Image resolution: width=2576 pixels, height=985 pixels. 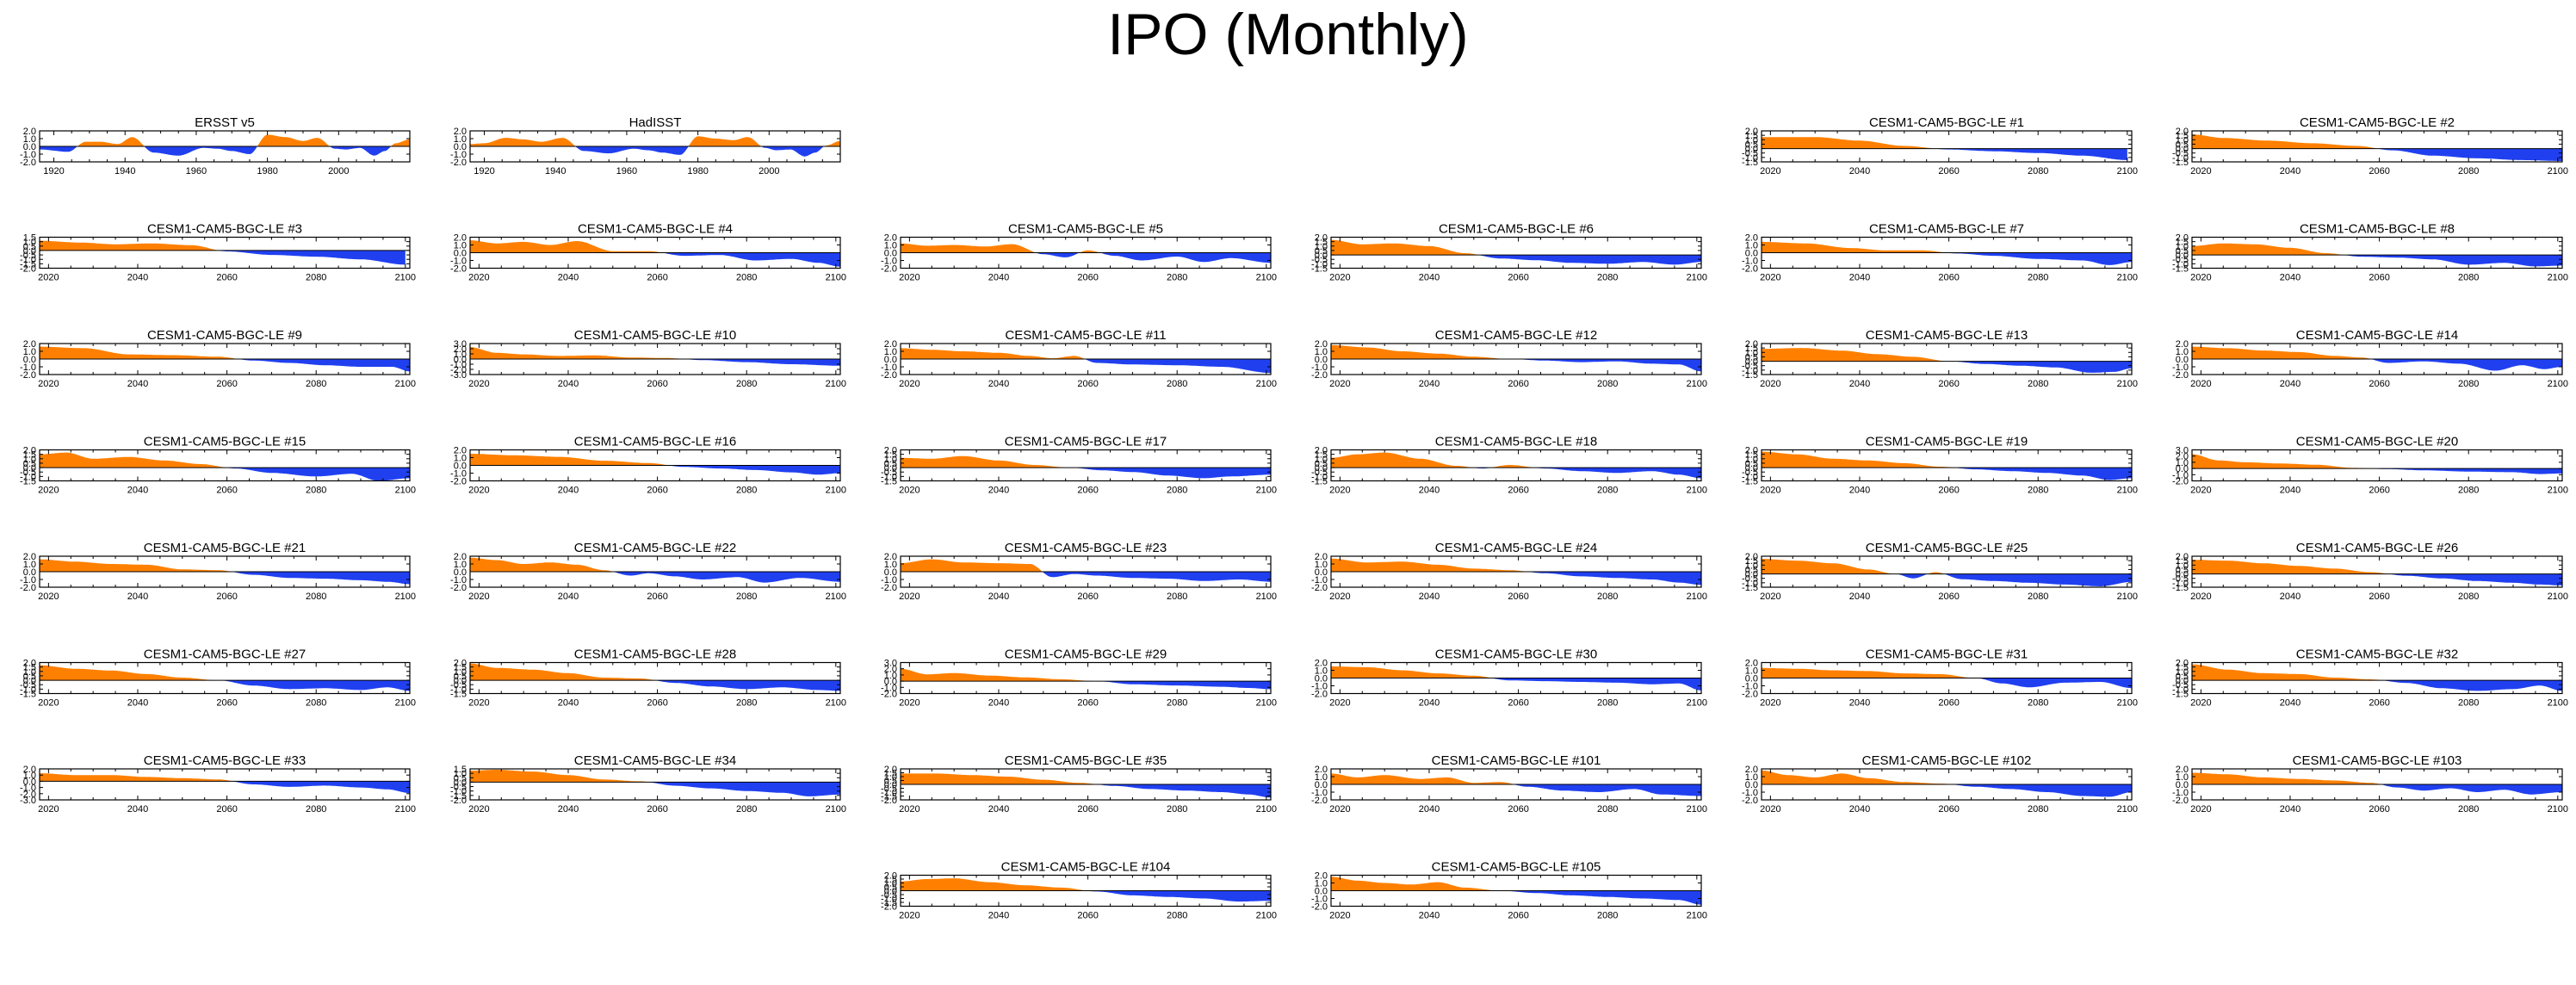 I want to click on panel-title: CESM1-CAM5-BGC-LE #15, so click(x=225, y=442).